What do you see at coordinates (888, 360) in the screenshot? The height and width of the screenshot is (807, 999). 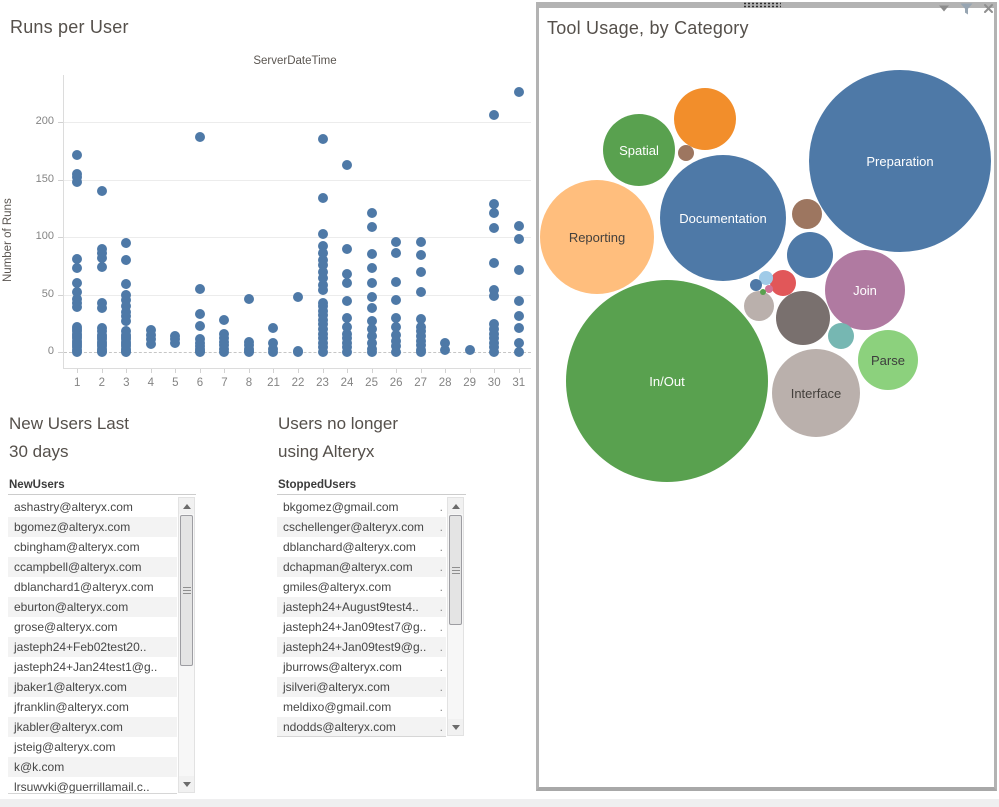 I see `bubble-parse: Parse` at bounding box center [888, 360].